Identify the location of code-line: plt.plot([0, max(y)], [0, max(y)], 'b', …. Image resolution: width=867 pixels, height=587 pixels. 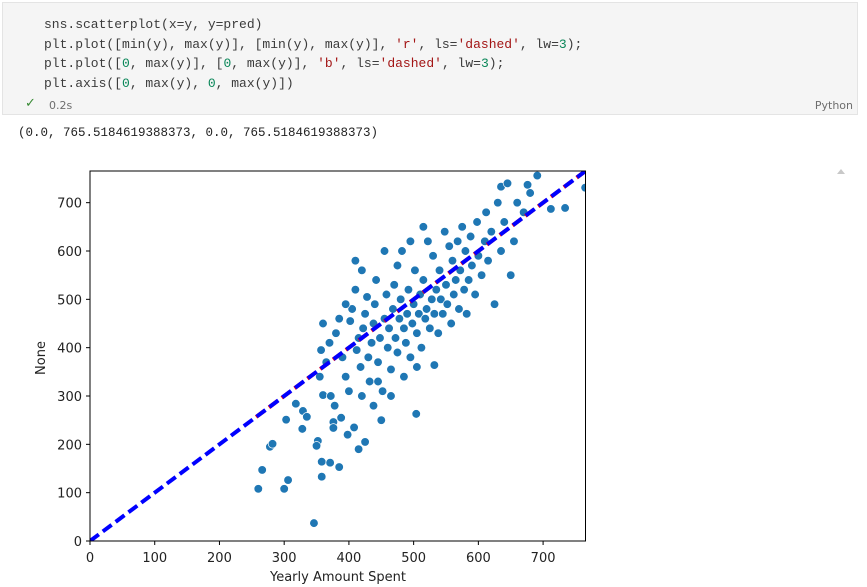
(313, 64).